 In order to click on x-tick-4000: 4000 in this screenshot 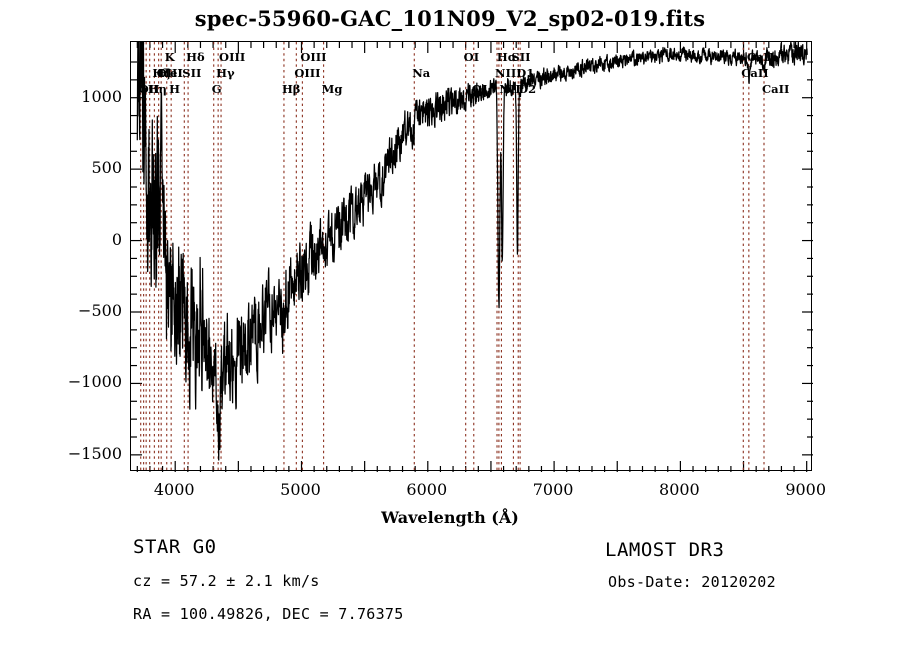, I will do `click(174, 489)`.